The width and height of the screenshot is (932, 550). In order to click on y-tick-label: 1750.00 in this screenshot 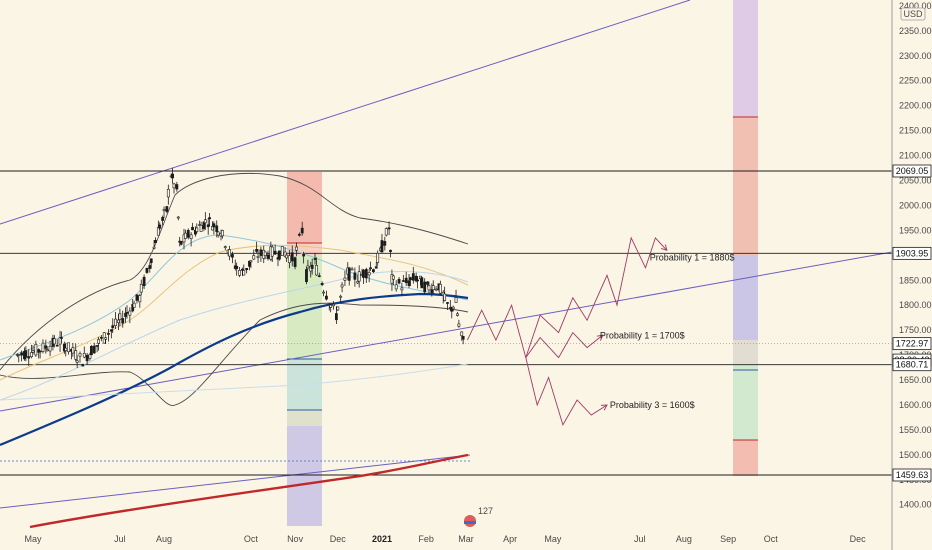, I will do `click(915, 330)`.